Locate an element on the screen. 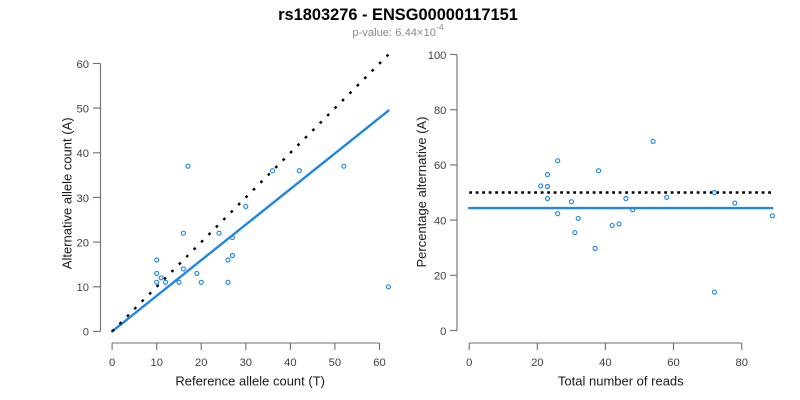  svg-text: Reference allele count (T) is located at coordinates (250, 381).